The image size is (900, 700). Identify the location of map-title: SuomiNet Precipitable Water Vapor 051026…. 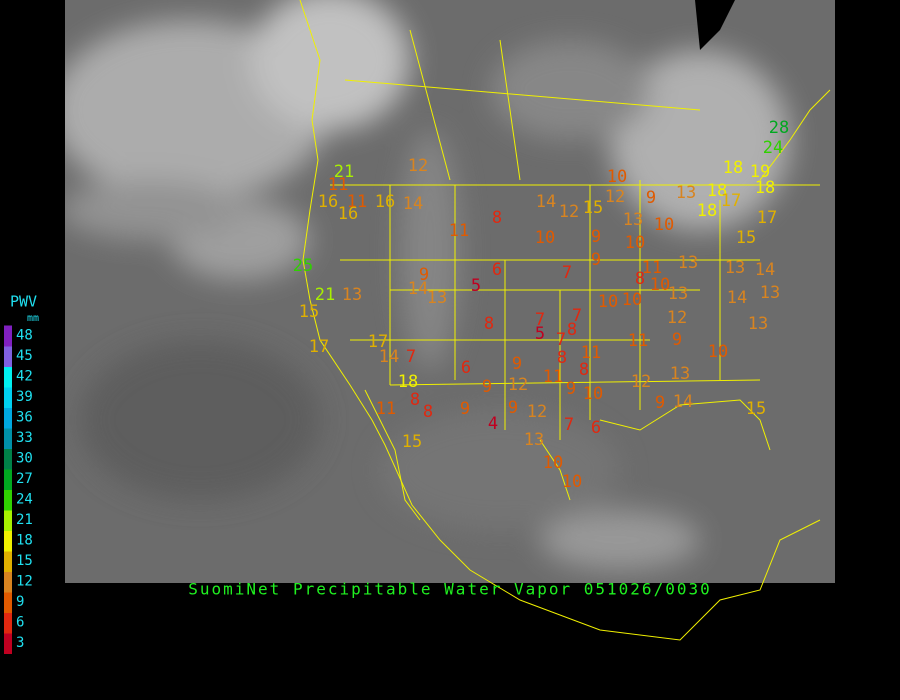
(449, 589).